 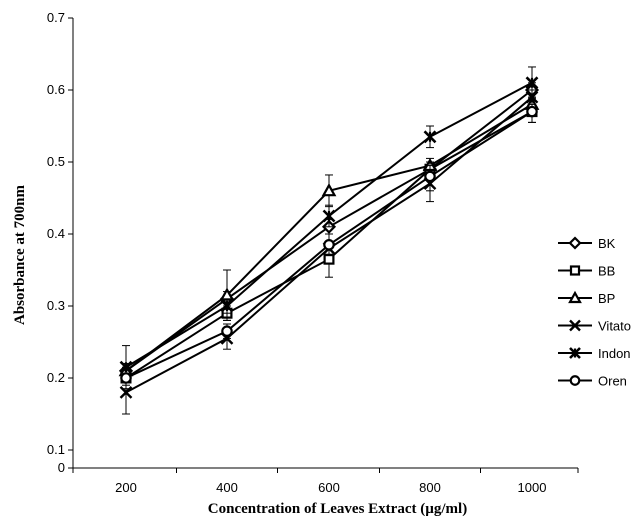 I want to click on legend-item-bb: BB, so click(x=586, y=271).